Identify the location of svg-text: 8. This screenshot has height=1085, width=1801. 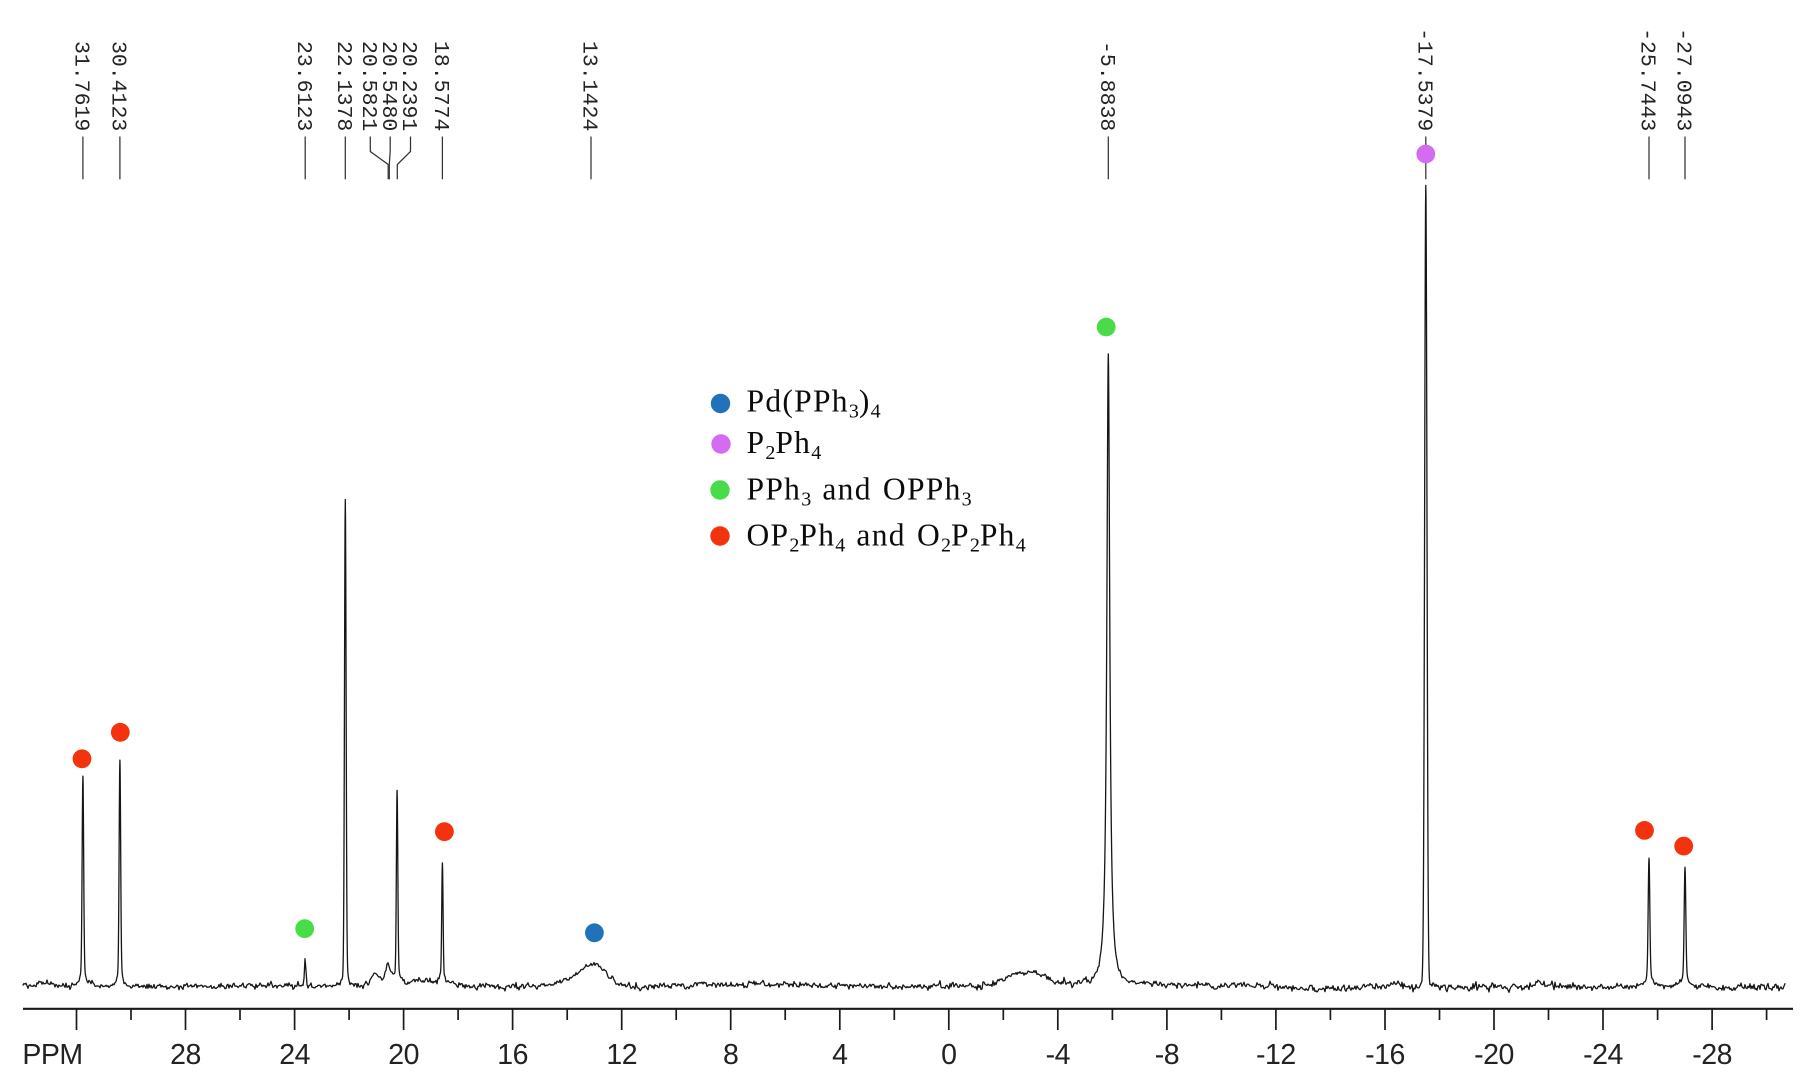
(730, 1055).